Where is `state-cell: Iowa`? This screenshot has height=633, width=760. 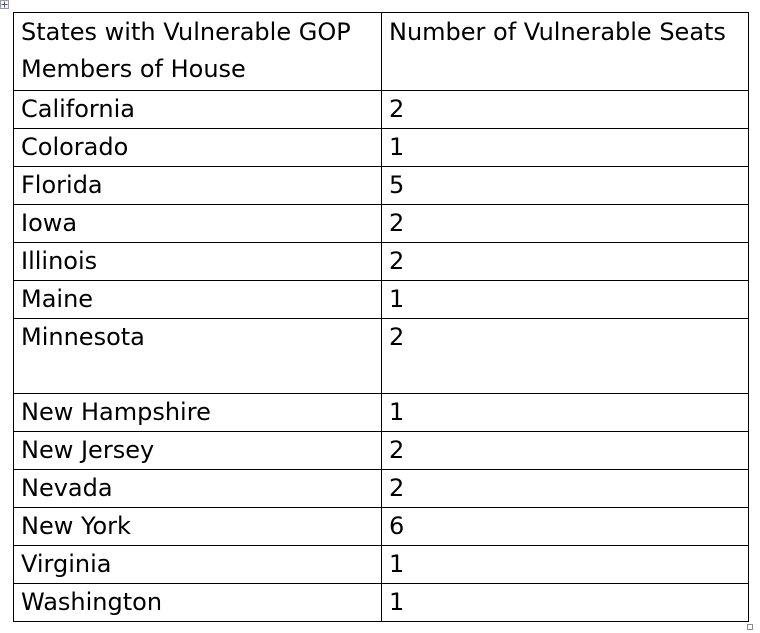 state-cell: Iowa is located at coordinates (197, 223).